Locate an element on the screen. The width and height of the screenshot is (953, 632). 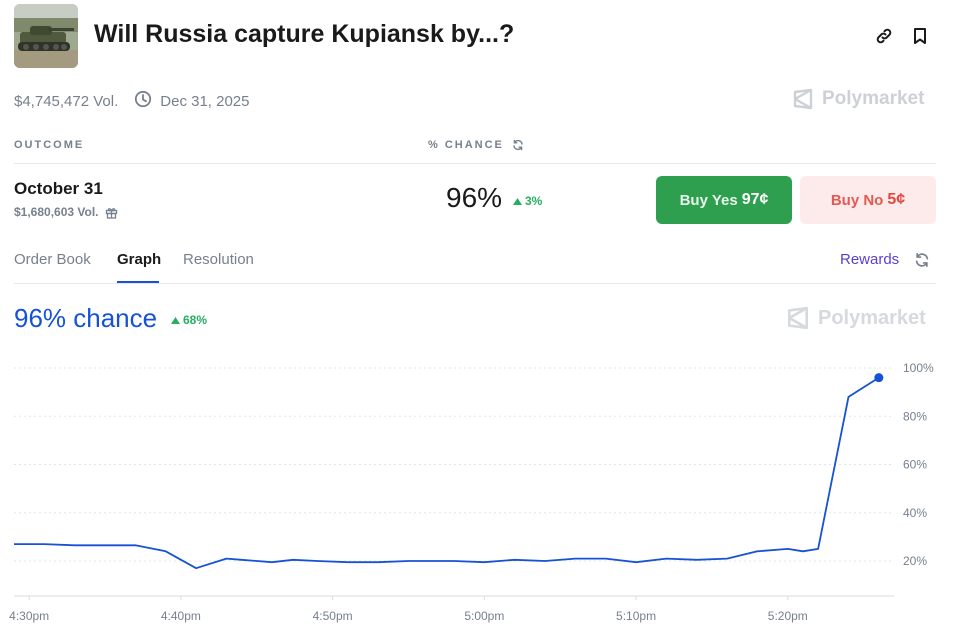
polymarket-logo-text: Polymarket is located at coordinates (873, 98).